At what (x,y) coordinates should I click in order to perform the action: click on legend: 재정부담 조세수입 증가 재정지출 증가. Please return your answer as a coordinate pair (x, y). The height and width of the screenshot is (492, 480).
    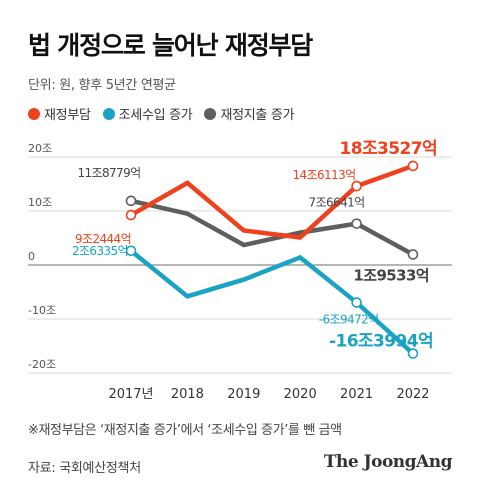
    Looking at the image, I should click on (161, 113).